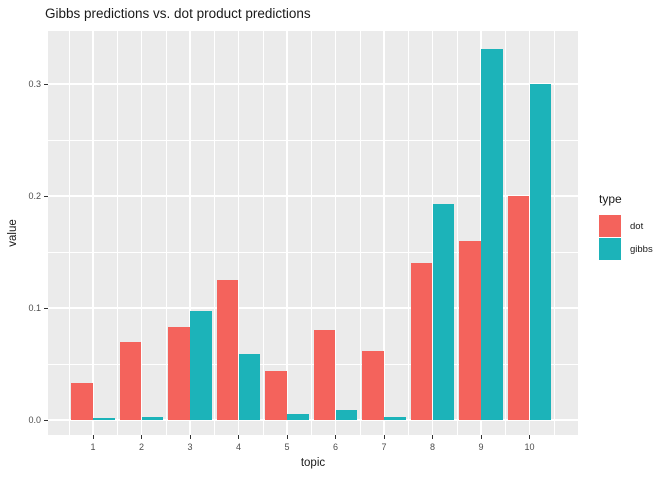 Image resolution: width=672 pixels, height=480 pixels. Describe the element at coordinates (287, 447) in the screenshot. I see `x-tick-label: 5` at that location.